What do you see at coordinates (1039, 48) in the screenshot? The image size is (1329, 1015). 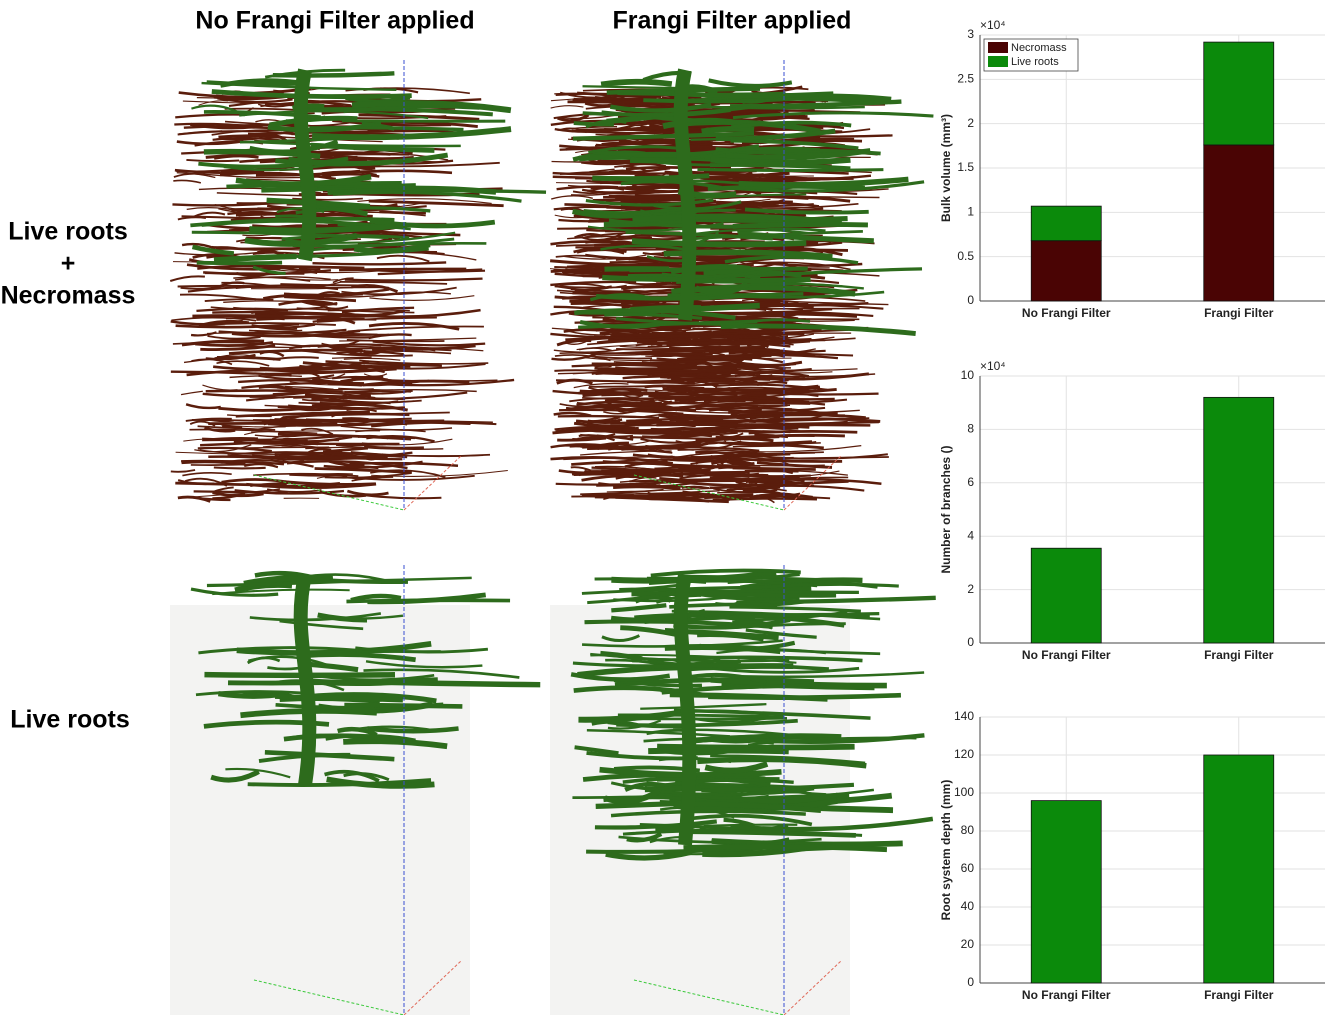 I see `legend-label: Necromass` at bounding box center [1039, 48].